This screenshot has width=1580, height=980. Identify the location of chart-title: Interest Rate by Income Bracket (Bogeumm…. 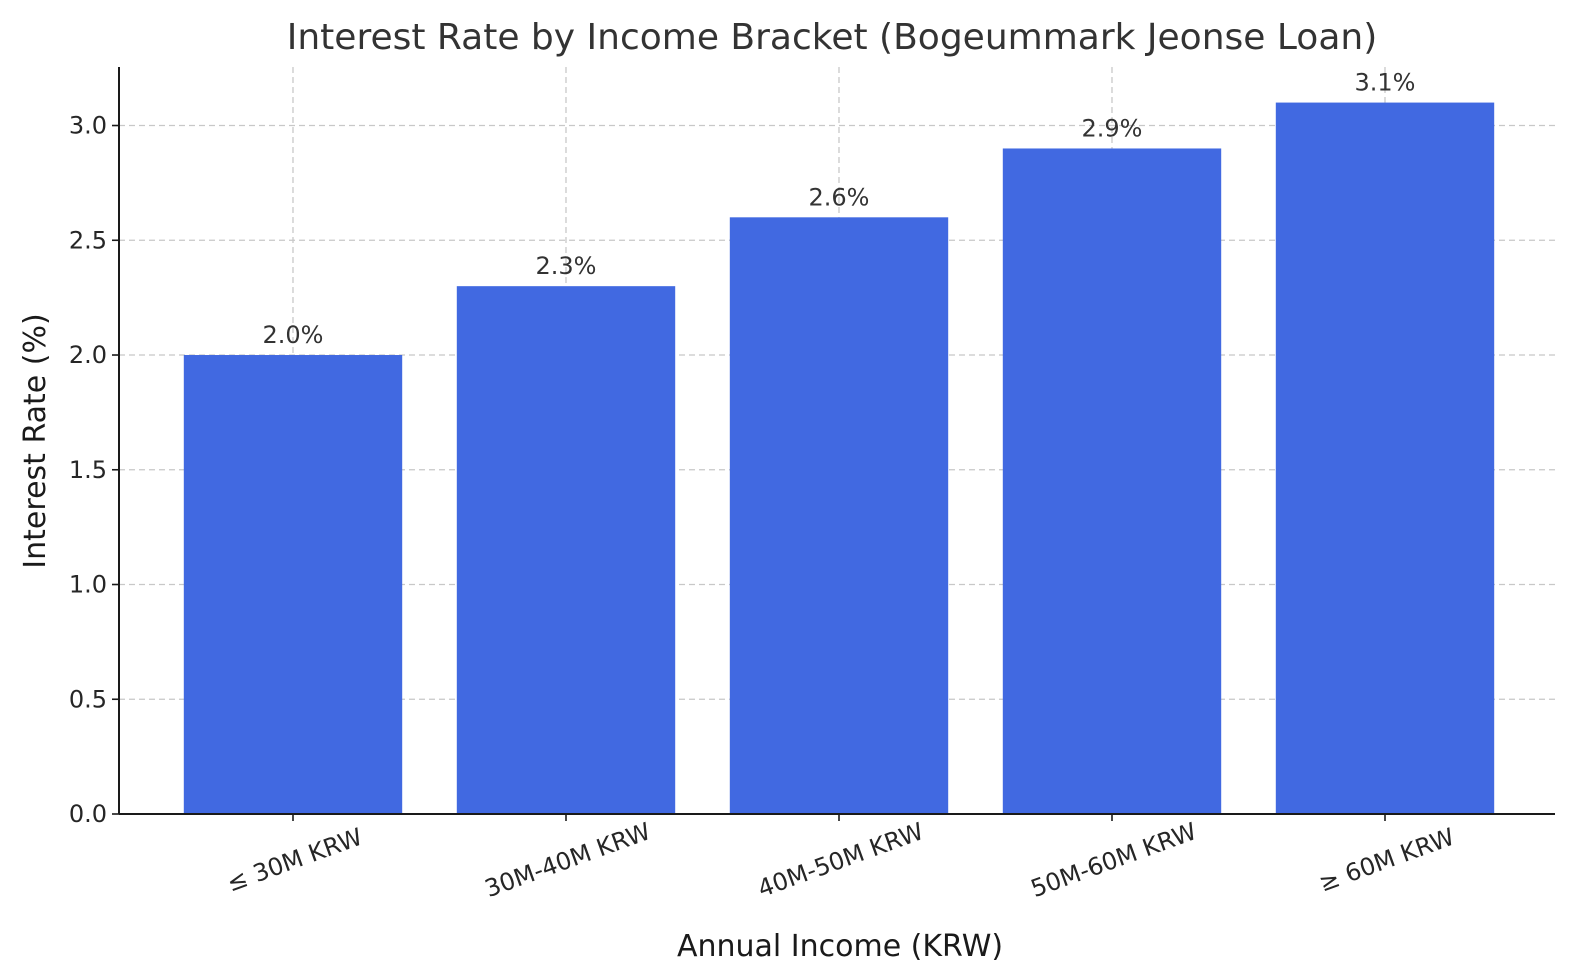
(832, 37).